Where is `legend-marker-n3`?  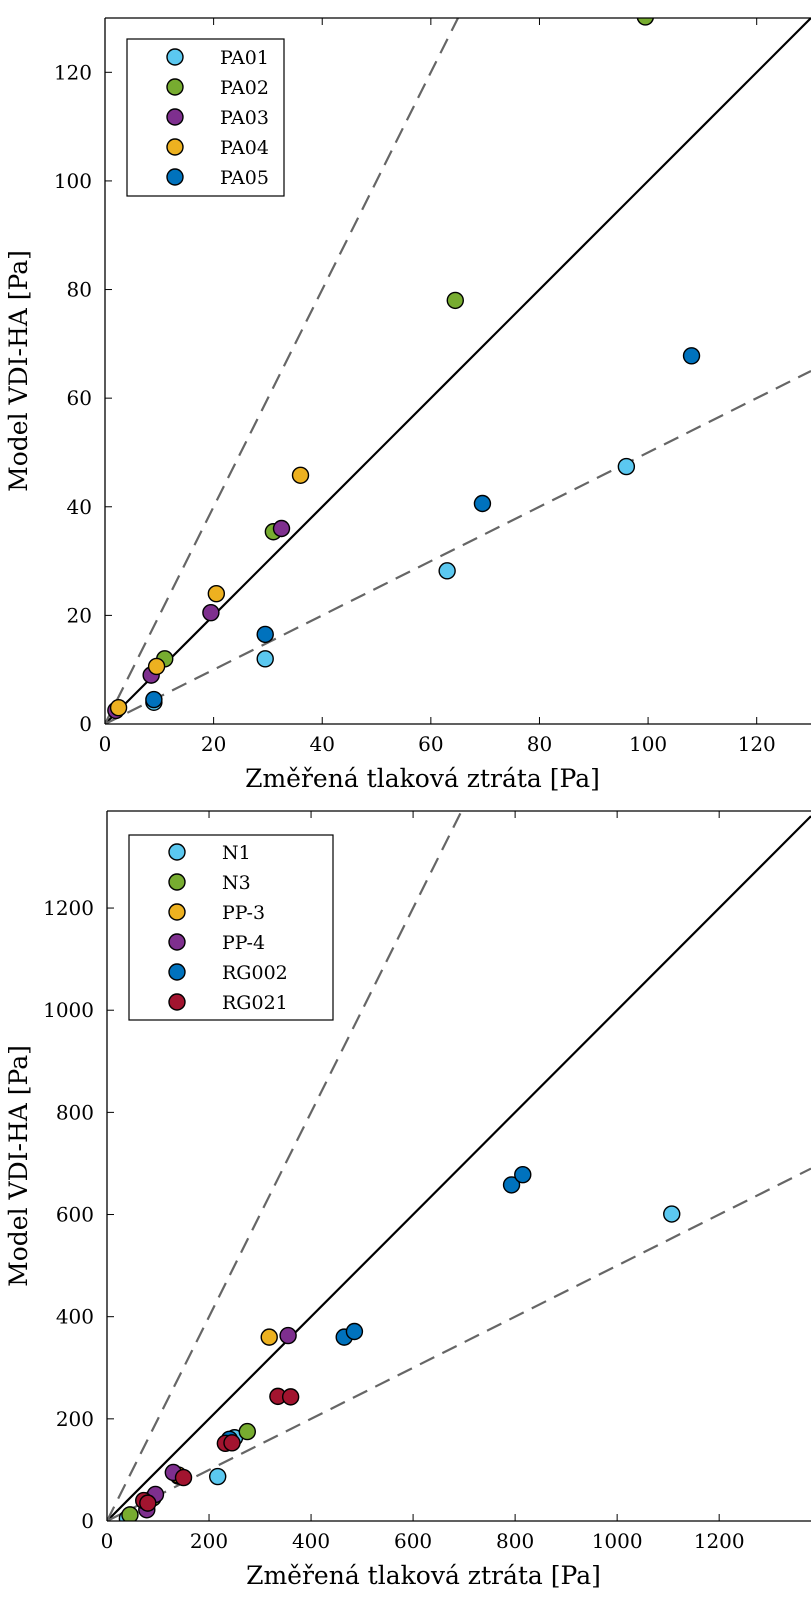 legend-marker-n3 is located at coordinates (177, 882).